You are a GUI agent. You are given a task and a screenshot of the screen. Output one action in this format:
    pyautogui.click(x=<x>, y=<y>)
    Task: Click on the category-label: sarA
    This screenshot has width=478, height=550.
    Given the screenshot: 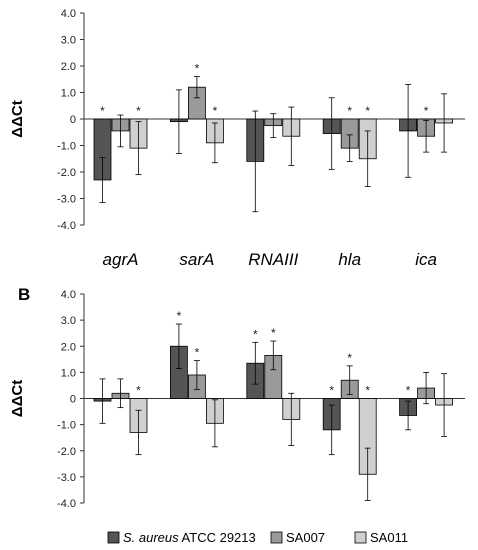 What is the action you would take?
    pyautogui.click(x=196, y=259)
    